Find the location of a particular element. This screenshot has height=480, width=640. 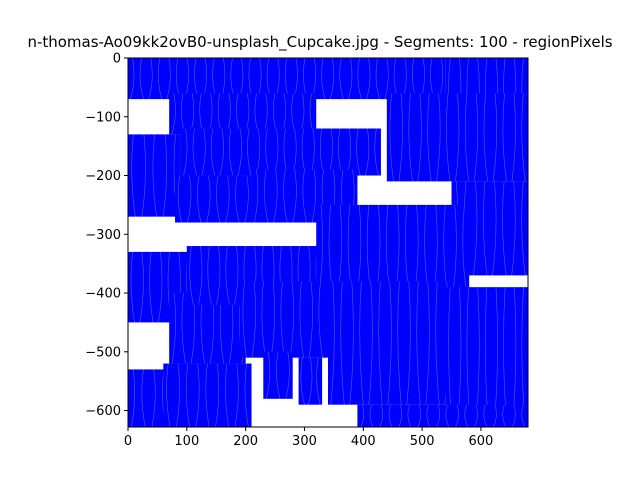

x-tick-label: 400 is located at coordinates (363, 441).